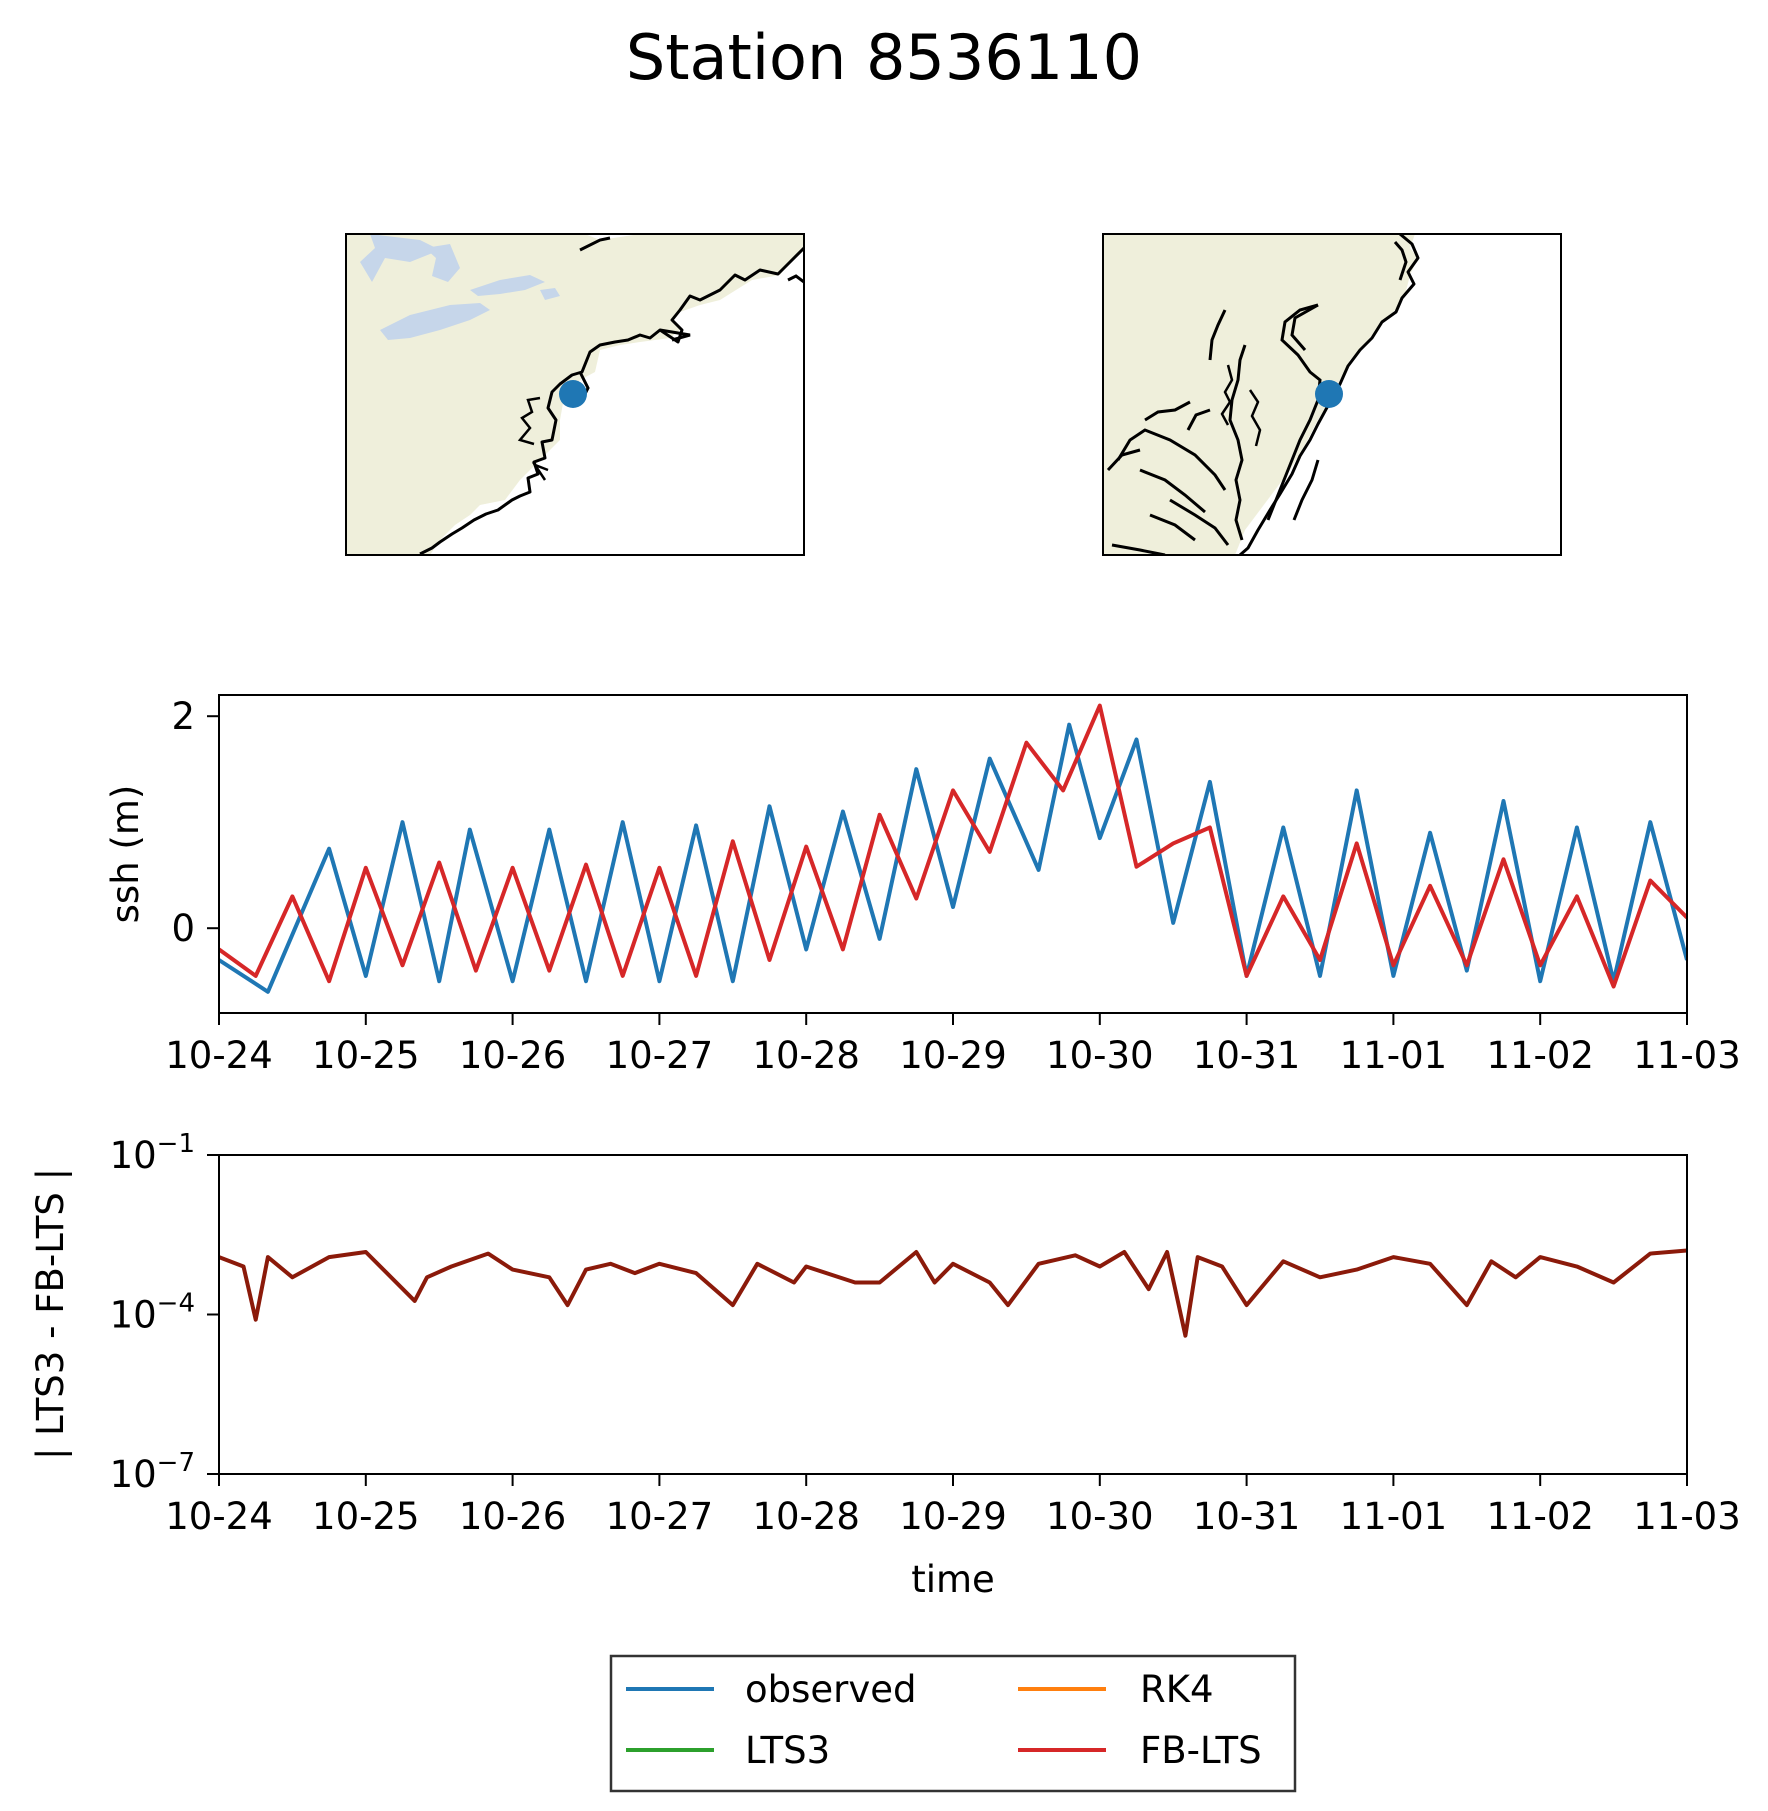 This screenshot has width=1768, height=1811. What do you see at coordinates (219, 1055) in the screenshot?
I see `ssh-xtick-label: 10-24` at bounding box center [219, 1055].